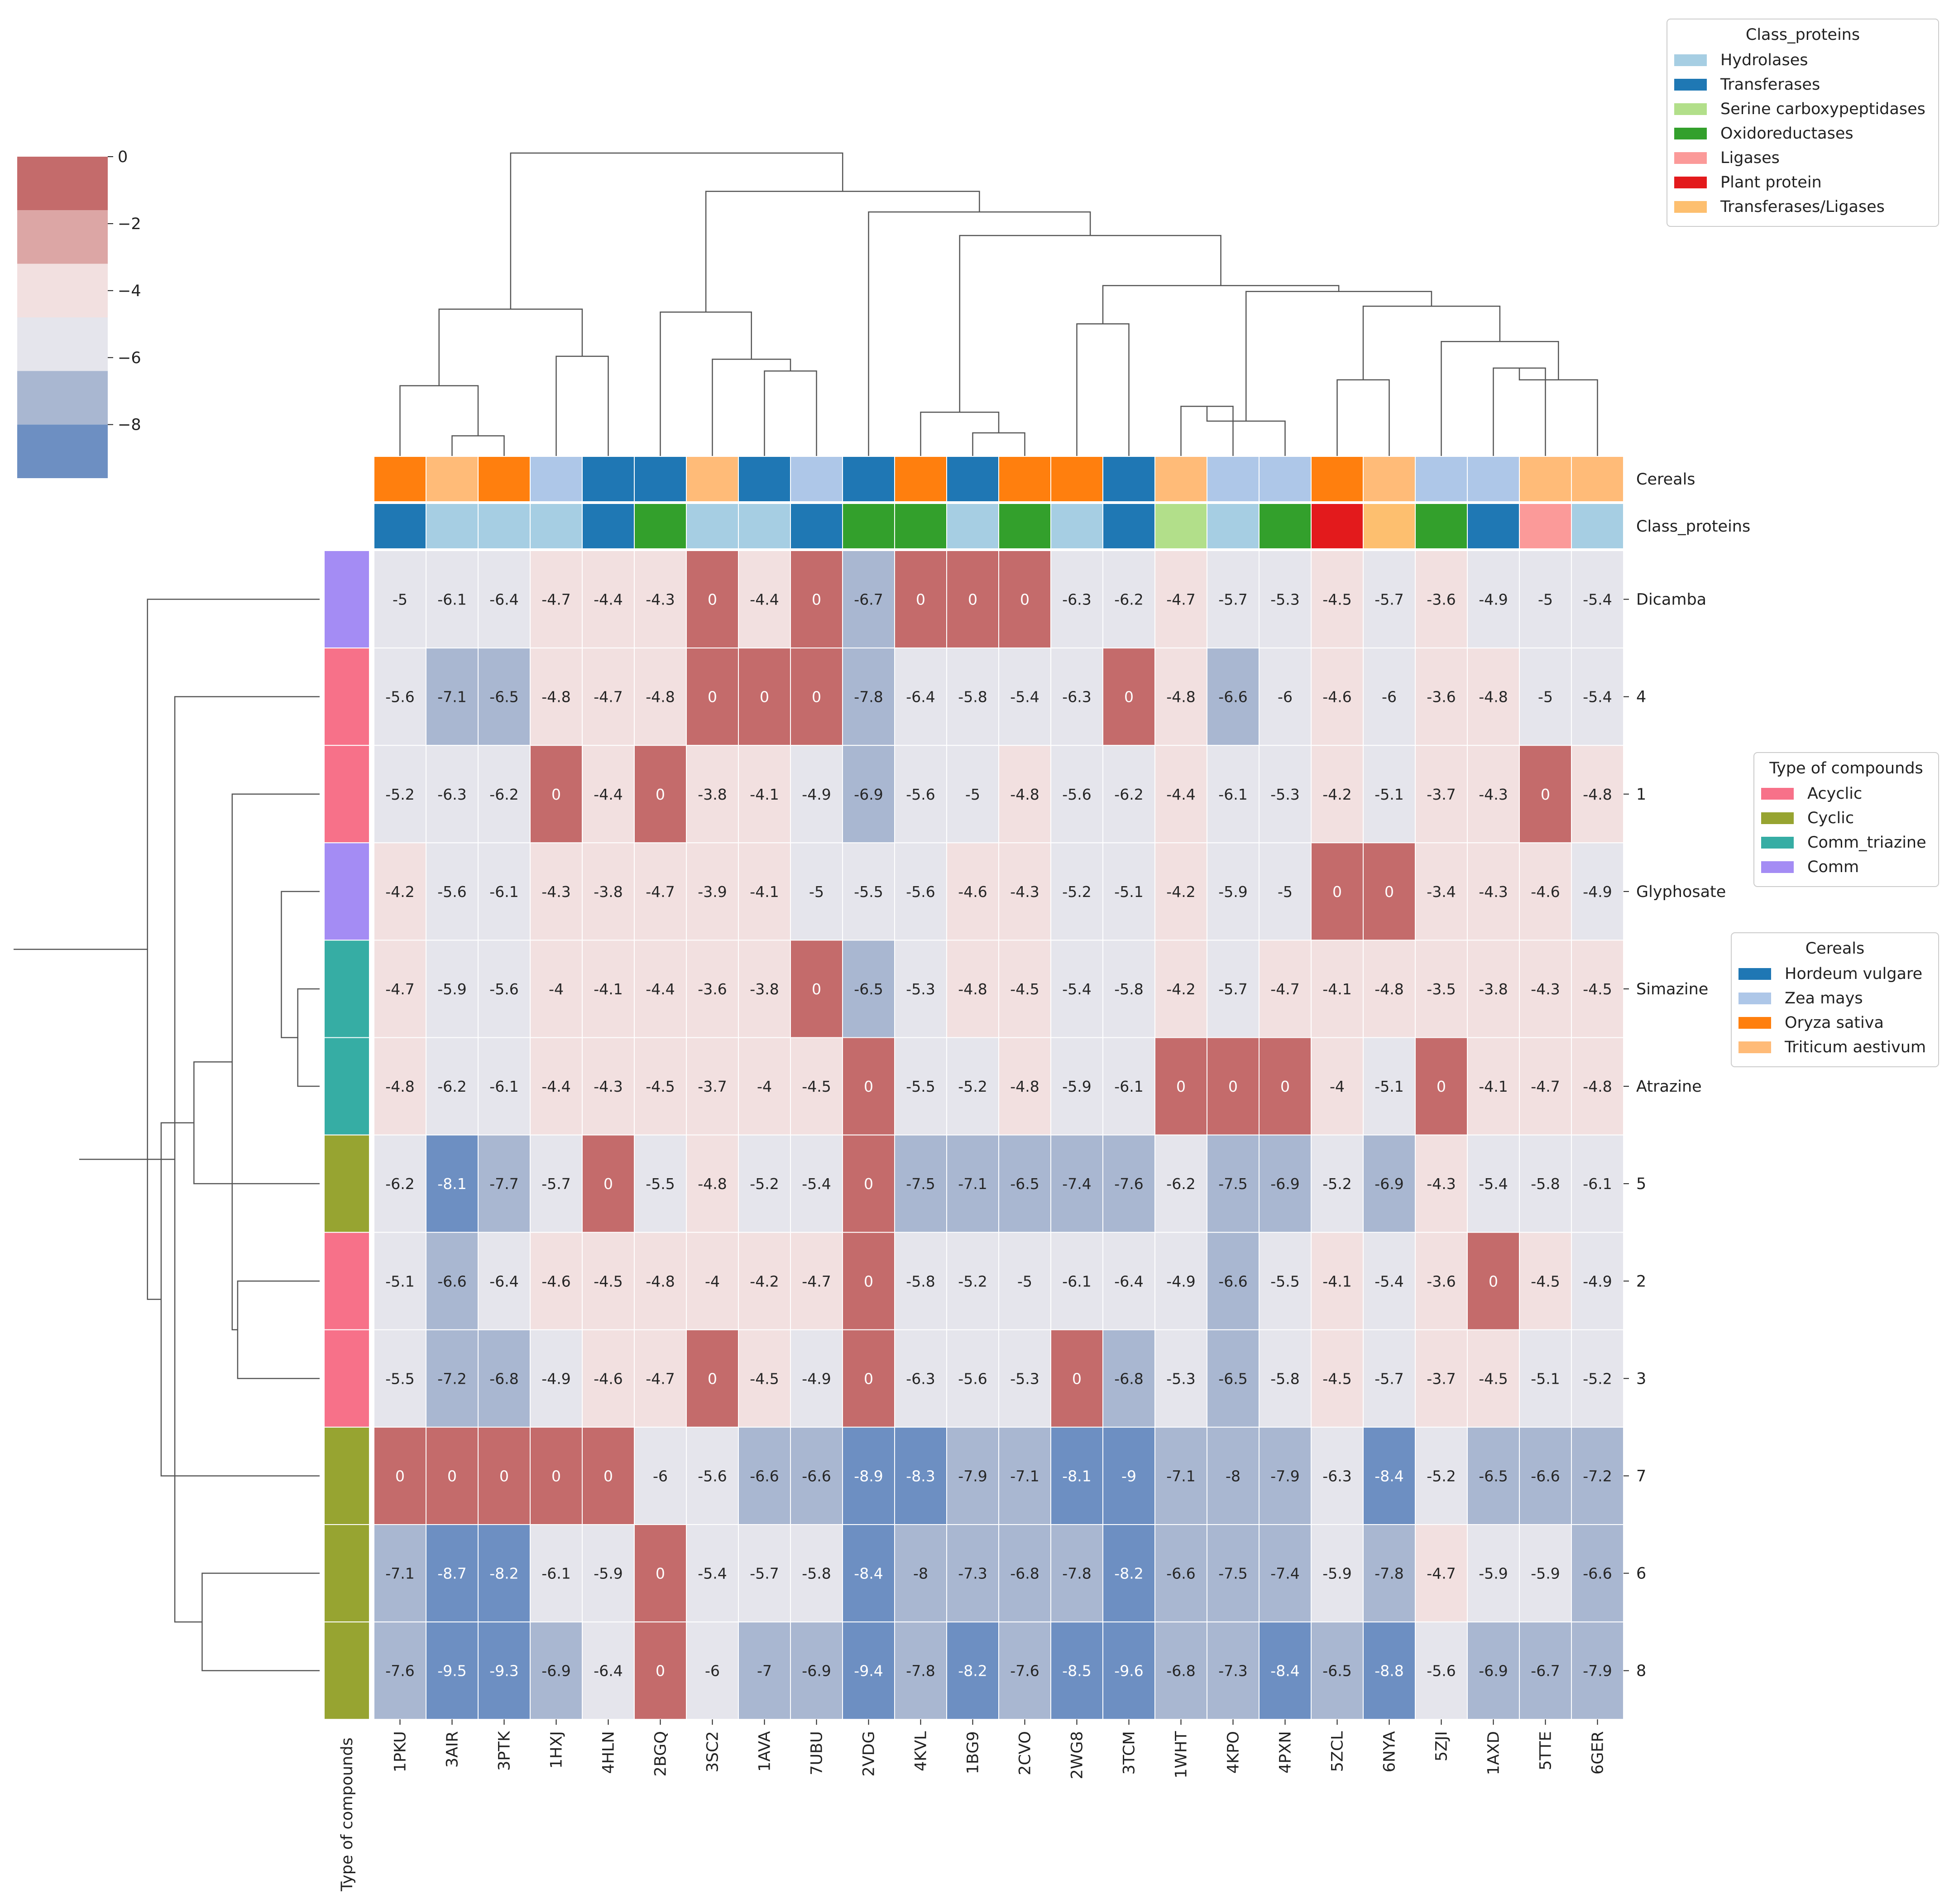  Describe the element at coordinates (1641, 1379) in the screenshot. I see `row-tick-label: 3` at that location.